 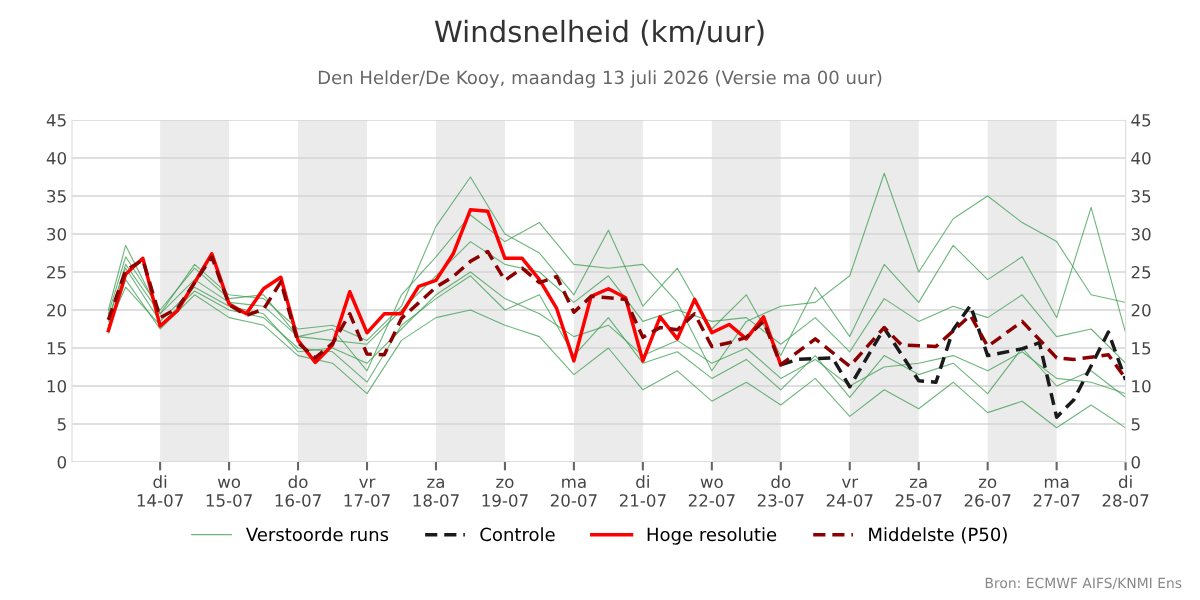 I want to click on legend-label: Verstoorde runs, so click(x=317, y=534).